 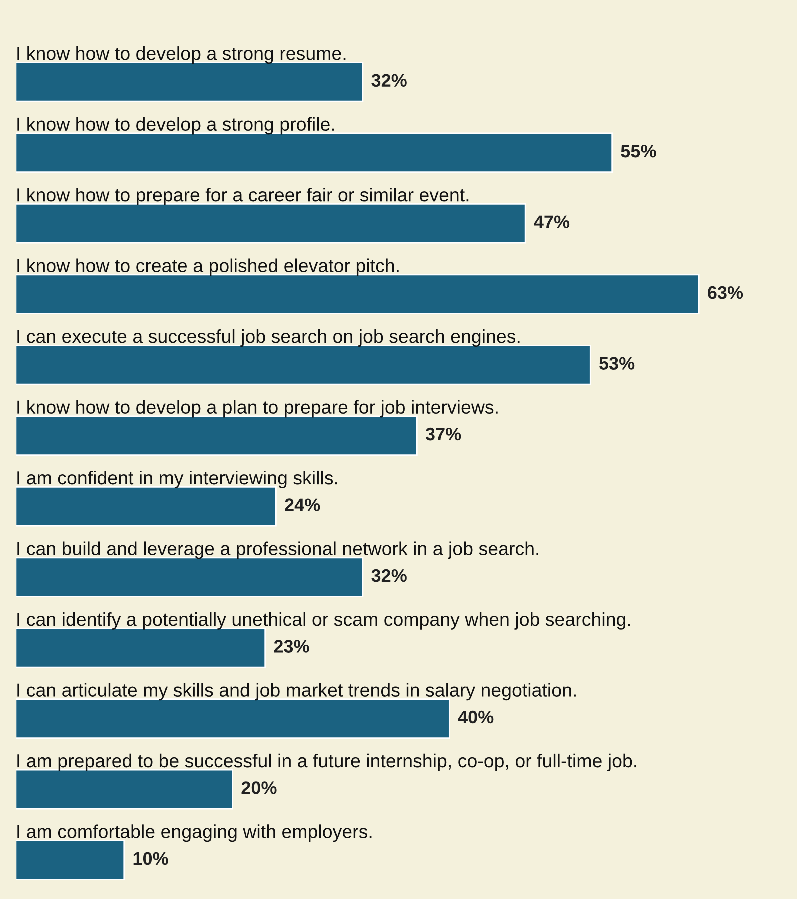 I want to click on data-label: 53%, so click(x=617, y=363).